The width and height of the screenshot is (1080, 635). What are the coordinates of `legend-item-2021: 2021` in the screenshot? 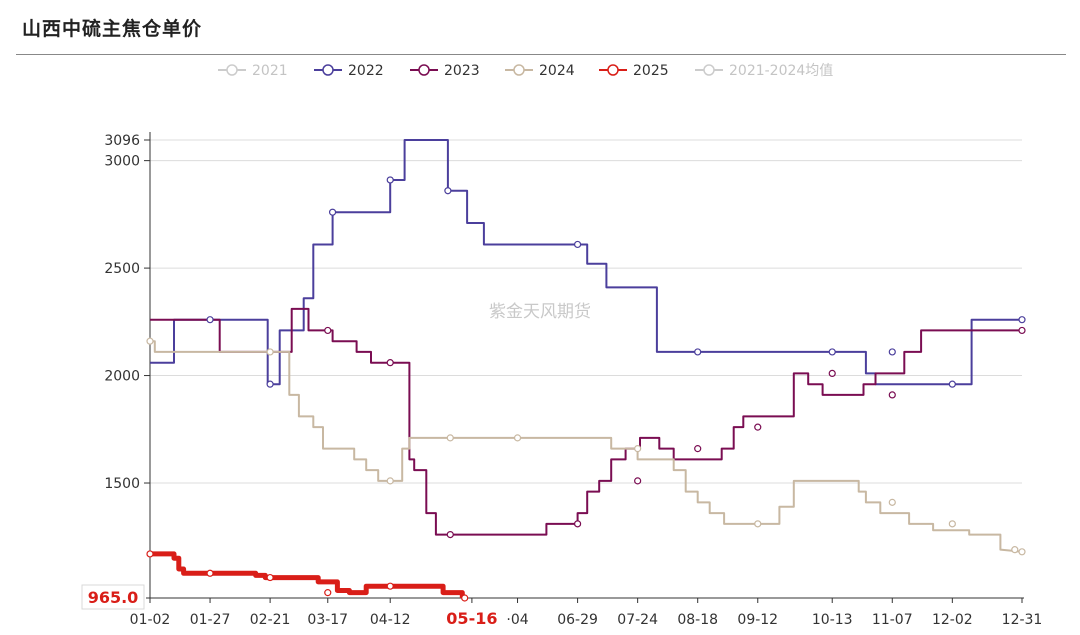 It's located at (253, 71).